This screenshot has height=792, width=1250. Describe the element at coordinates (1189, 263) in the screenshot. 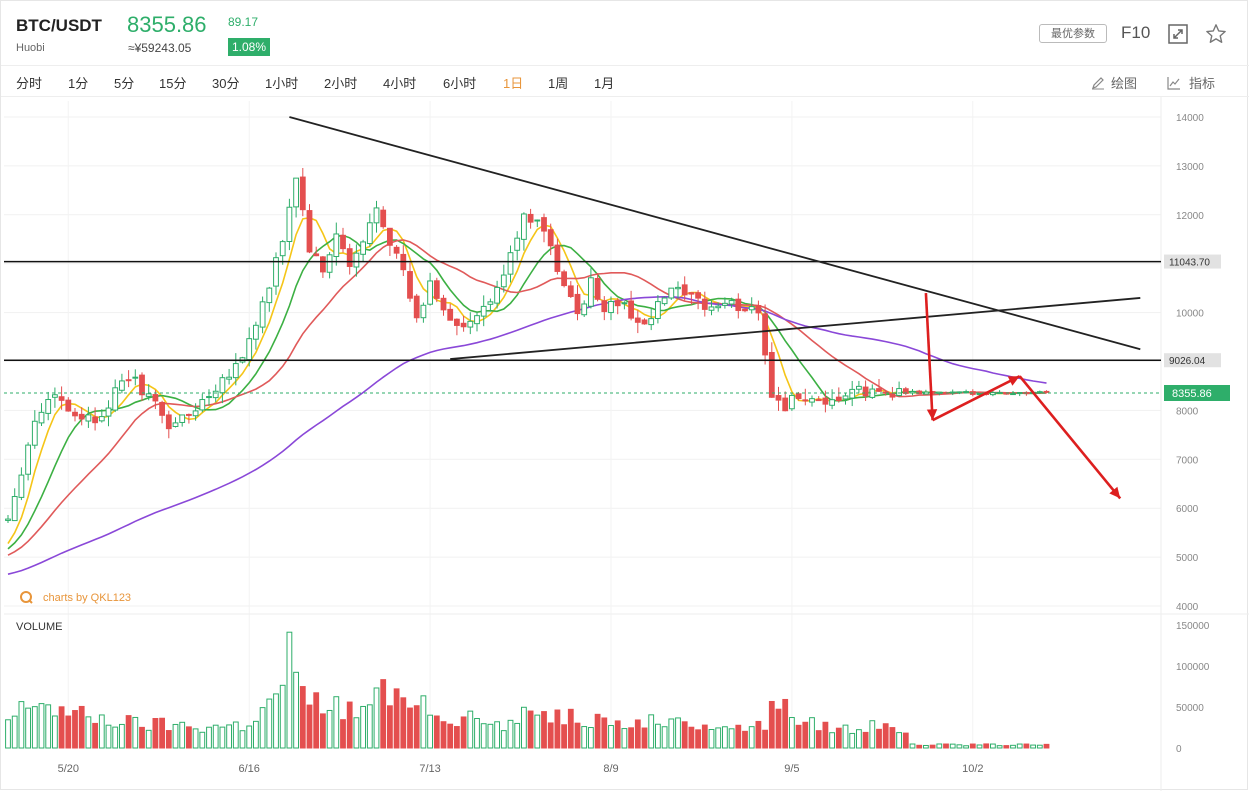

I see `level-label-0: 11043.70` at that location.